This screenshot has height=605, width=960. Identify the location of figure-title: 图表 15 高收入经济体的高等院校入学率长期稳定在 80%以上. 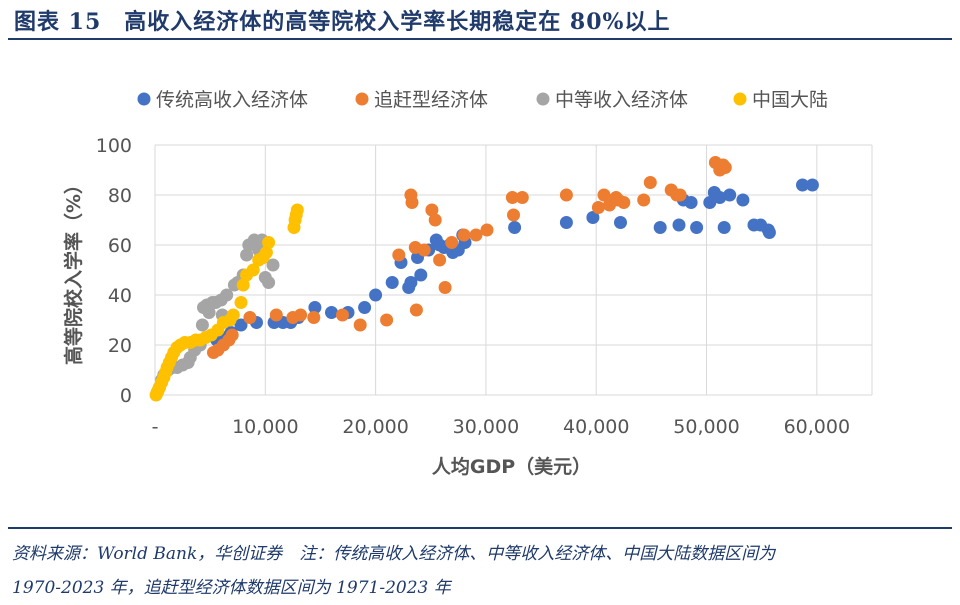
(342, 22).